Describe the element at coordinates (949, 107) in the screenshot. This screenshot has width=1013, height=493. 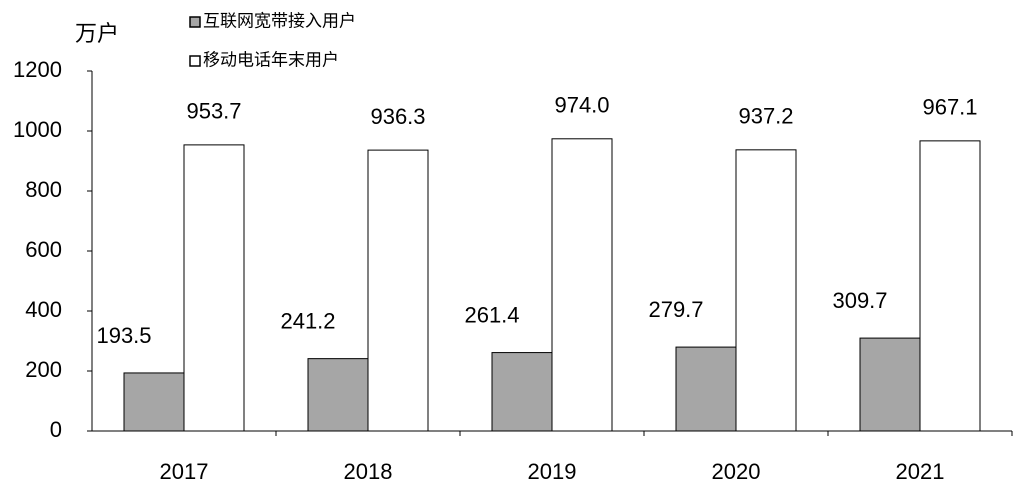
I see `value-label: 967.1` at that location.